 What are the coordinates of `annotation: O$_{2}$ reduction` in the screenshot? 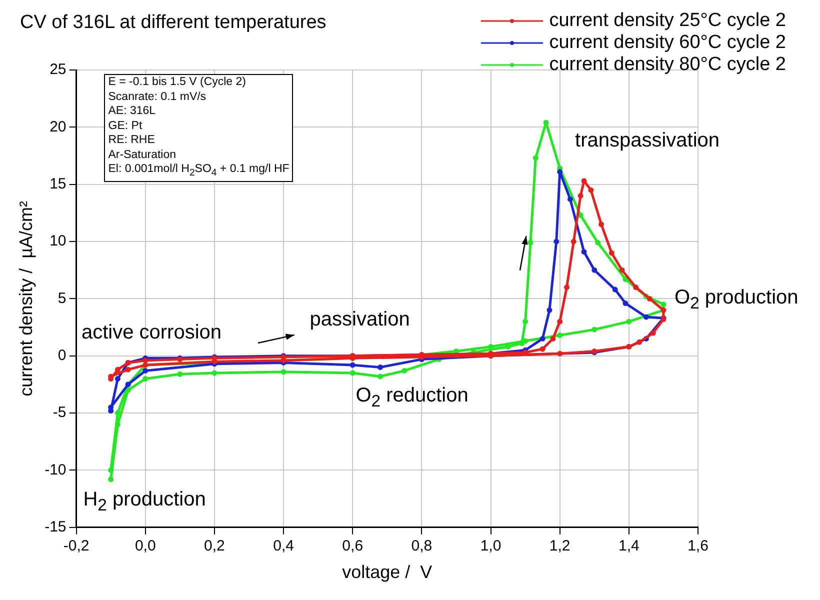 It's located at (412, 398).